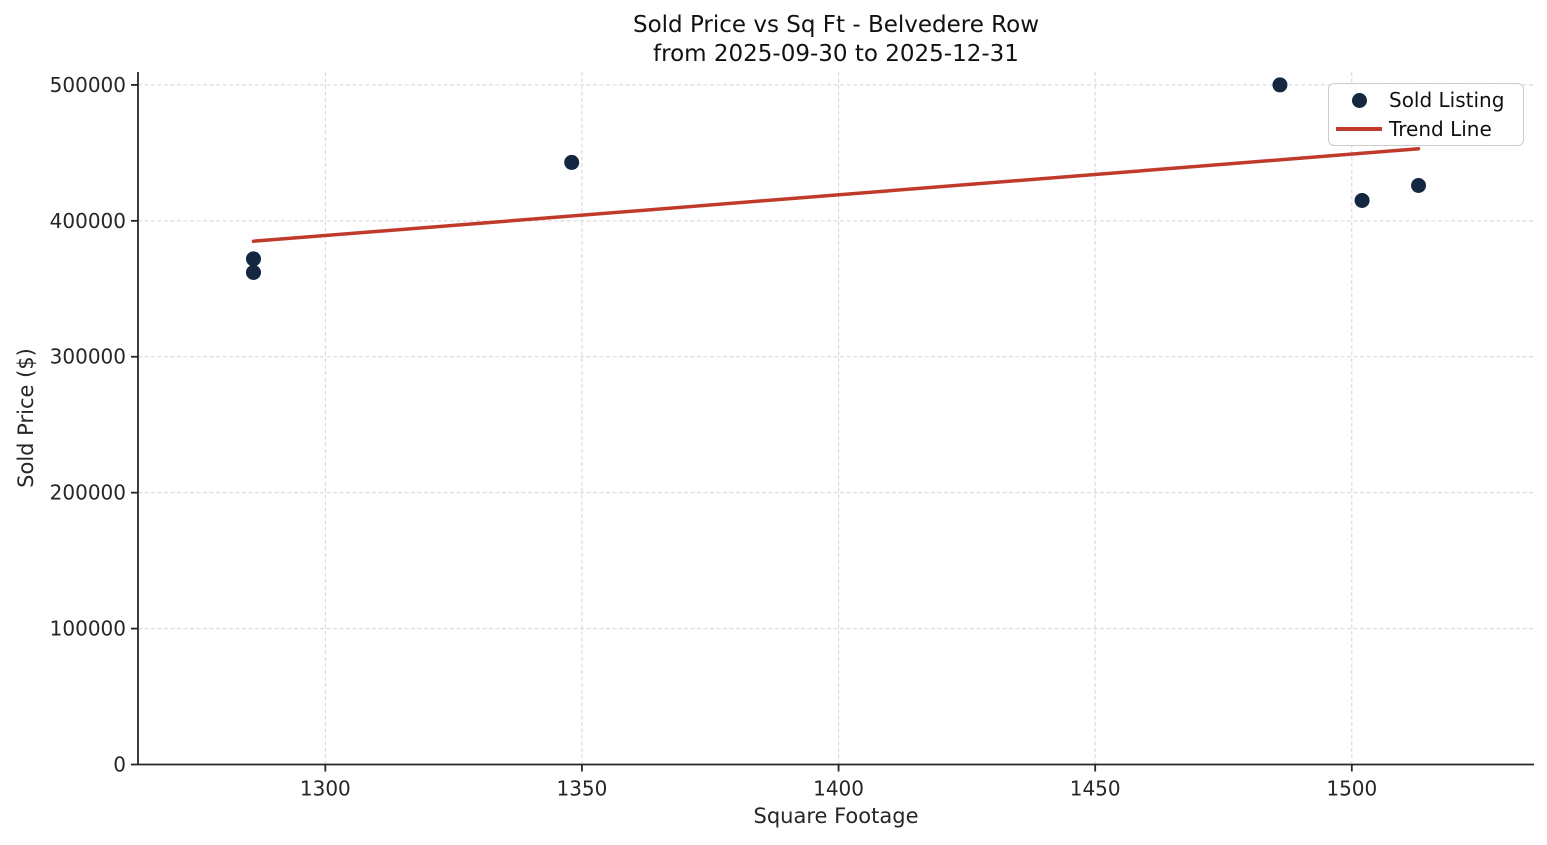 This screenshot has width=1547, height=845. What do you see at coordinates (88, 357) in the screenshot?
I see `y-tick-label: 300000` at bounding box center [88, 357].